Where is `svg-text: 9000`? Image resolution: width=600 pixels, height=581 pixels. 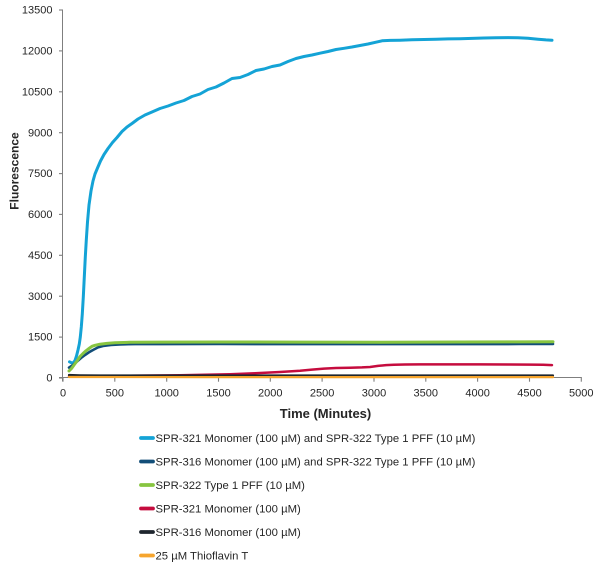
svg-text: 9000 is located at coordinates (40, 133).